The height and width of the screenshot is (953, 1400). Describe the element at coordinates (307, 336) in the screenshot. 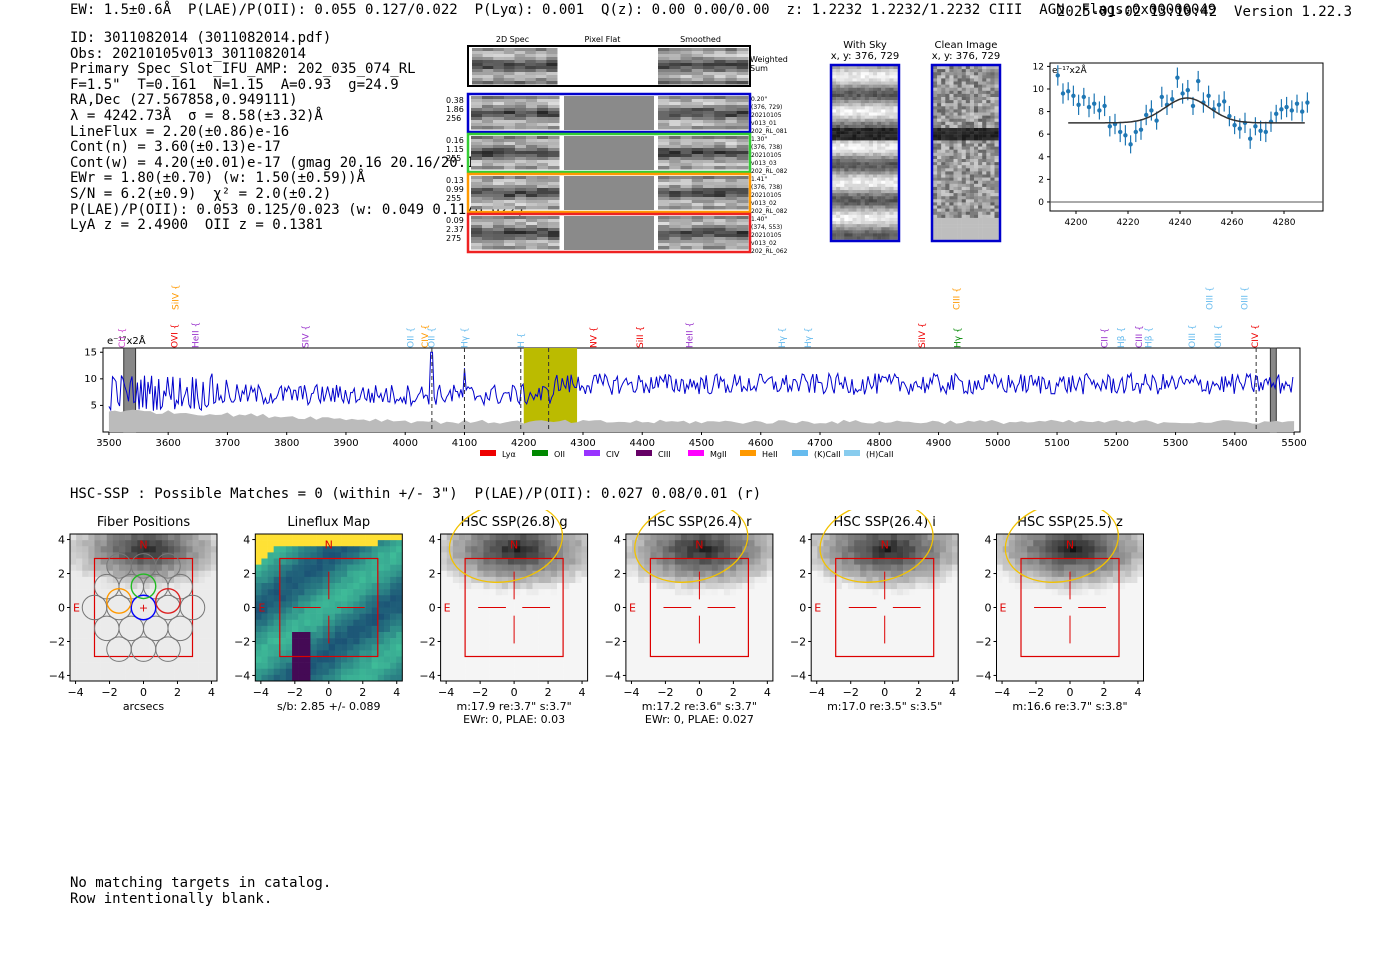

I see `line-id-label: SIV {` at that location.